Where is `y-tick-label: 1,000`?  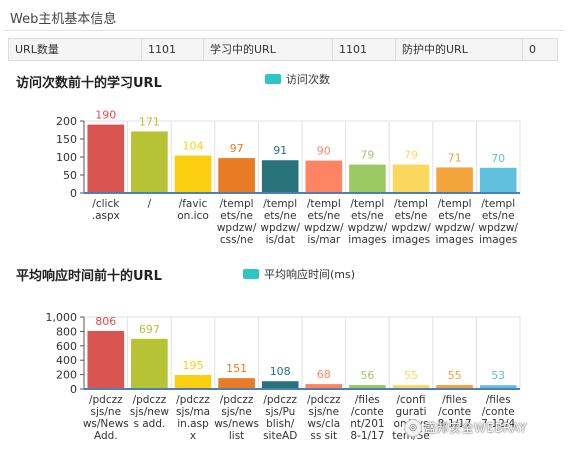
y-tick-label: 1,000 is located at coordinates (62, 317).